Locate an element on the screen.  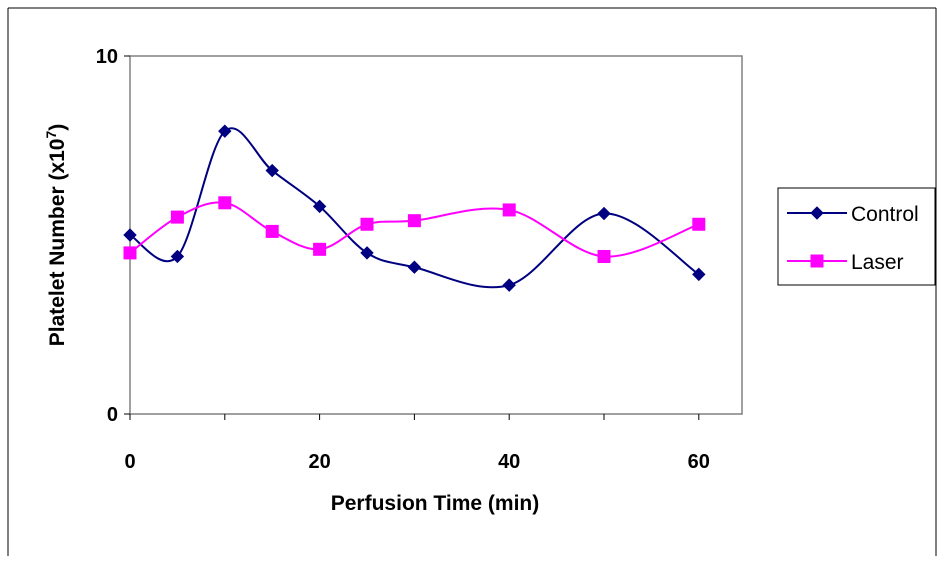
legend-label: Control is located at coordinates (885, 214).